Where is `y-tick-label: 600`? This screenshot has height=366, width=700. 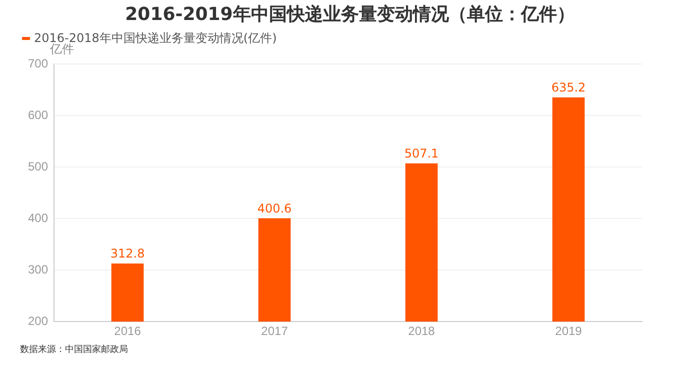
y-tick-label: 600 is located at coordinates (38, 115).